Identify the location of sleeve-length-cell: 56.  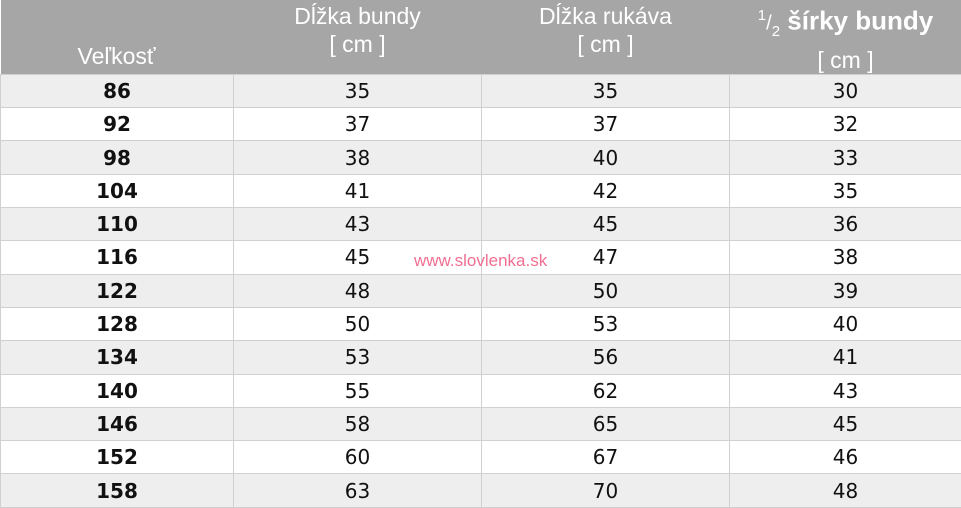
(606, 357).